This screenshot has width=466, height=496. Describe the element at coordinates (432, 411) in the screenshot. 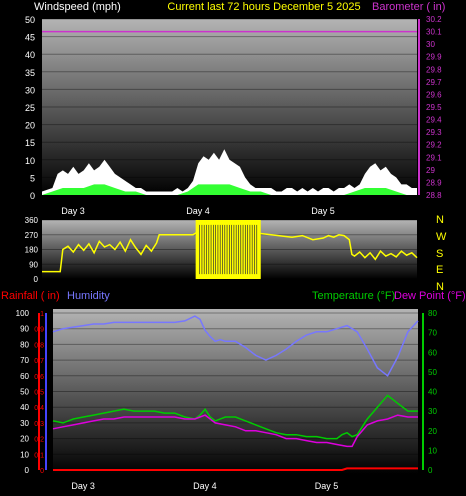

I see `temperature-tick-label: 30` at that location.